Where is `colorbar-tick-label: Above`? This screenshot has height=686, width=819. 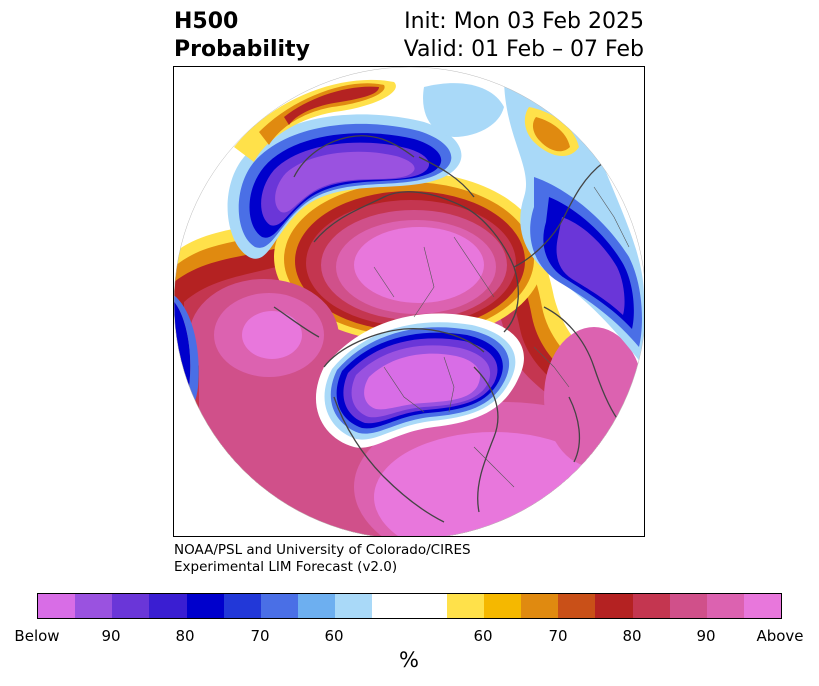 colorbar-tick-label: Above is located at coordinates (780, 636).